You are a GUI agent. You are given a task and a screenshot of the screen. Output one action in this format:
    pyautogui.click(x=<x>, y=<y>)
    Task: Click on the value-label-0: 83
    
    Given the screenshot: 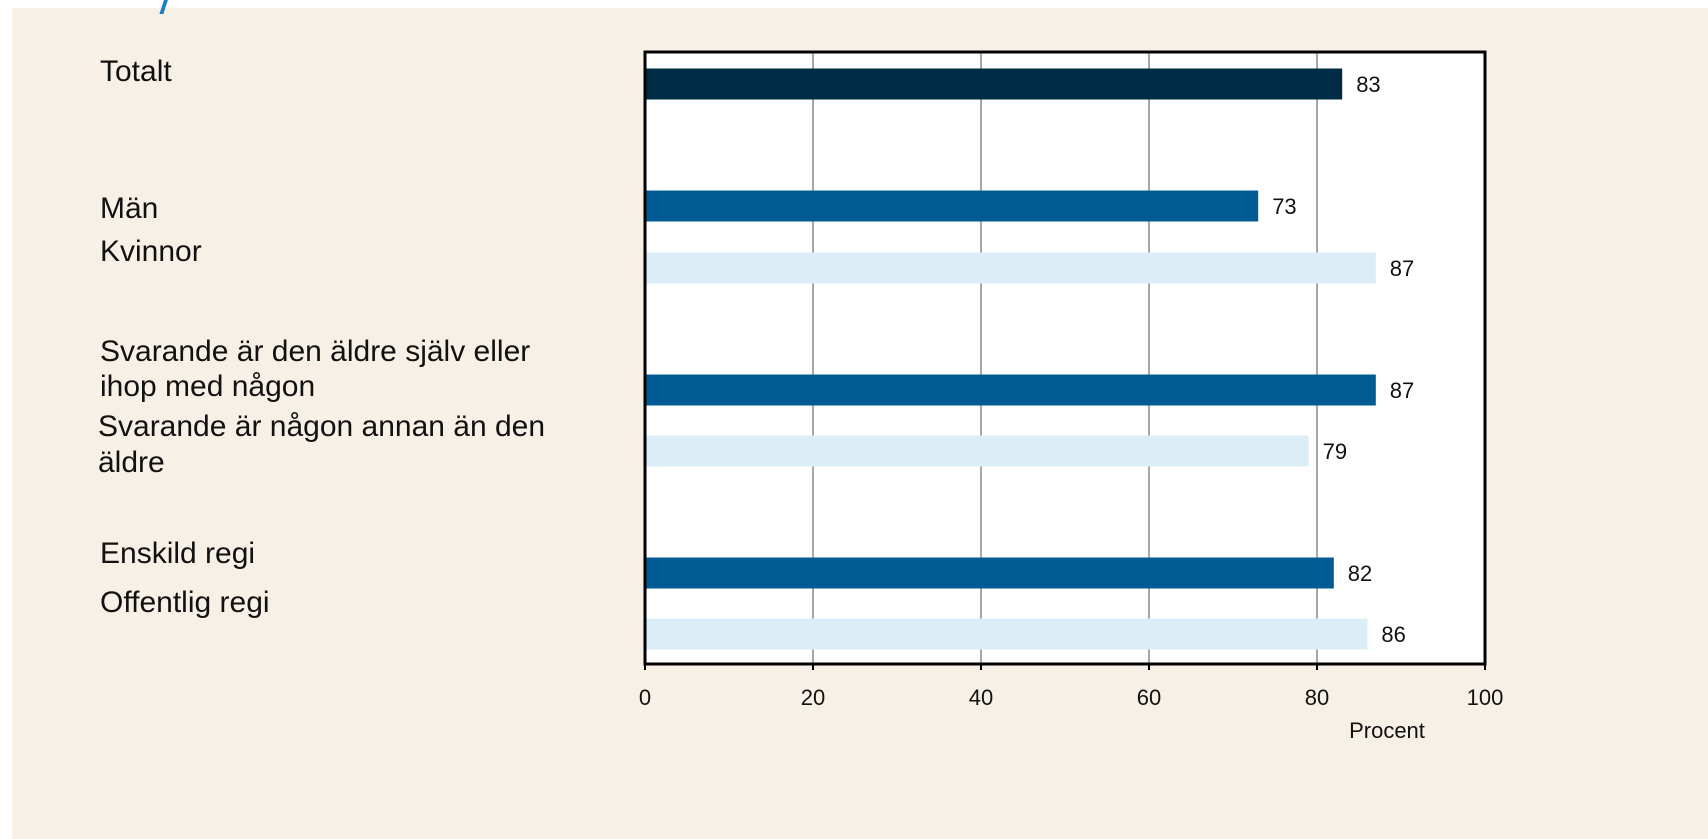 What is the action you would take?
    pyautogui.click(x=1368, y=84)
    